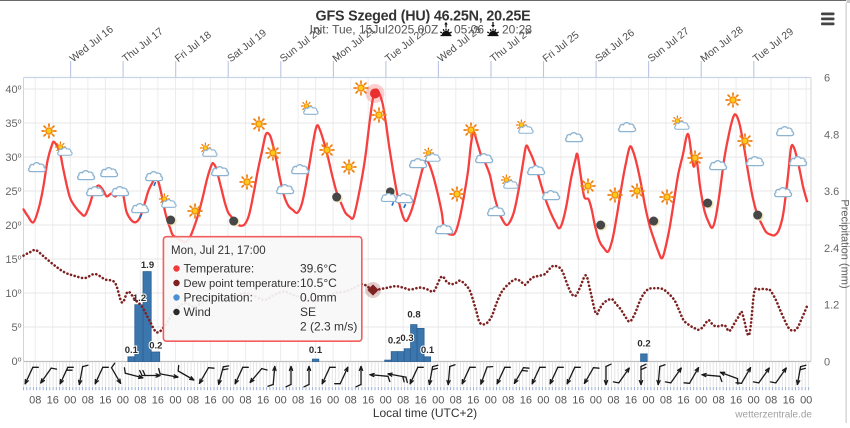 This screenshot has height=428, width=850. I want to click on svg-text: 1.2, so click(831, 306).